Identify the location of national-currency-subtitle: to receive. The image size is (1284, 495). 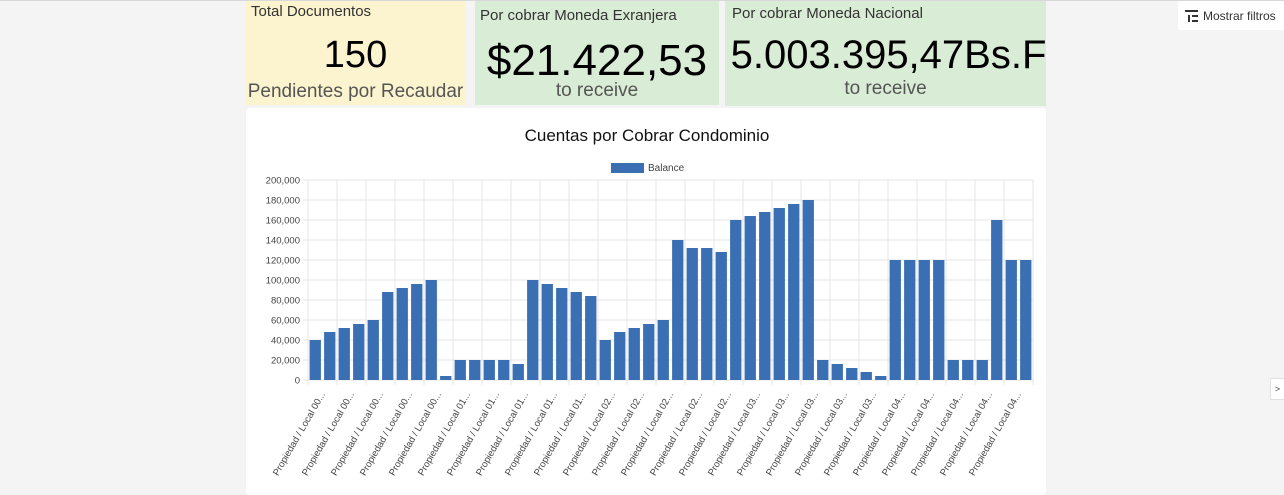
(885, 88).